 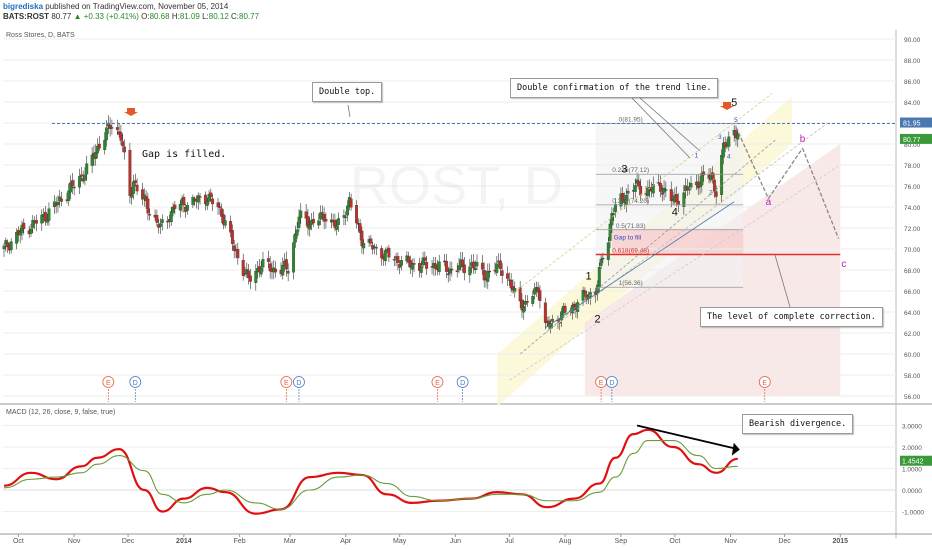 I want to click on price-tick-label: 64.00, so click(x=912, y=313).